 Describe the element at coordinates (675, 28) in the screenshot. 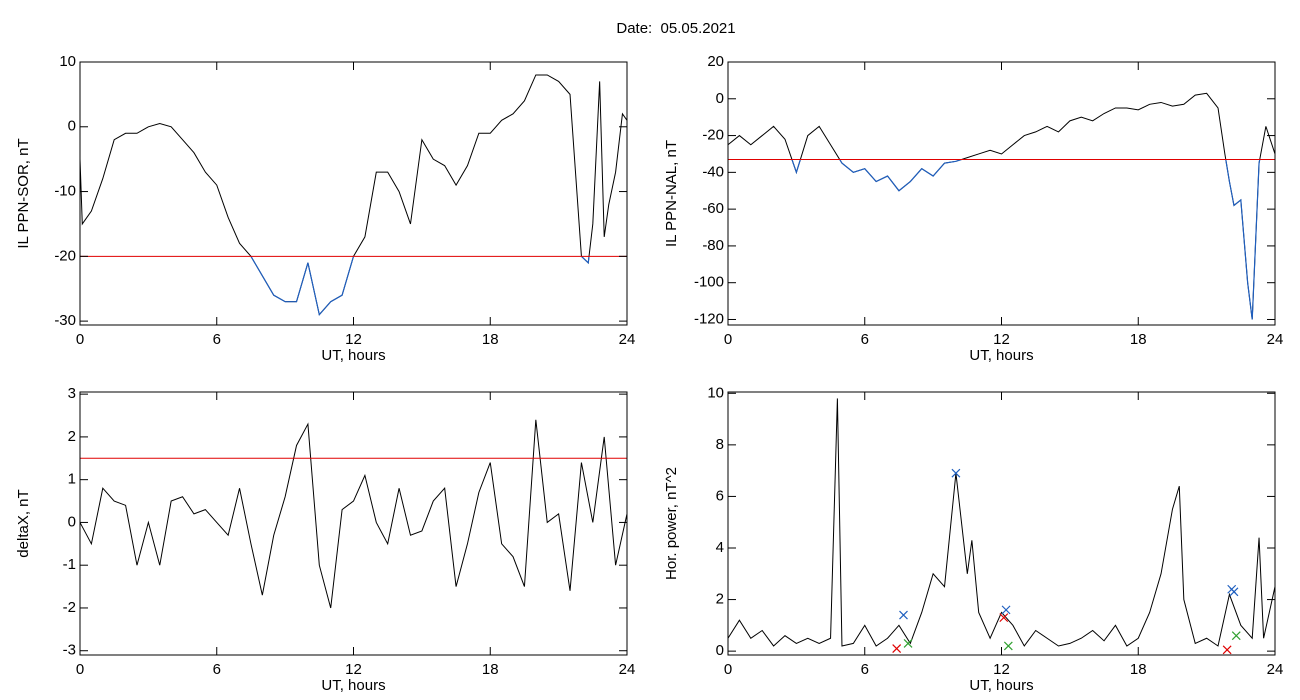

I see `figure-title: Date: 05.05.2021` at that location.